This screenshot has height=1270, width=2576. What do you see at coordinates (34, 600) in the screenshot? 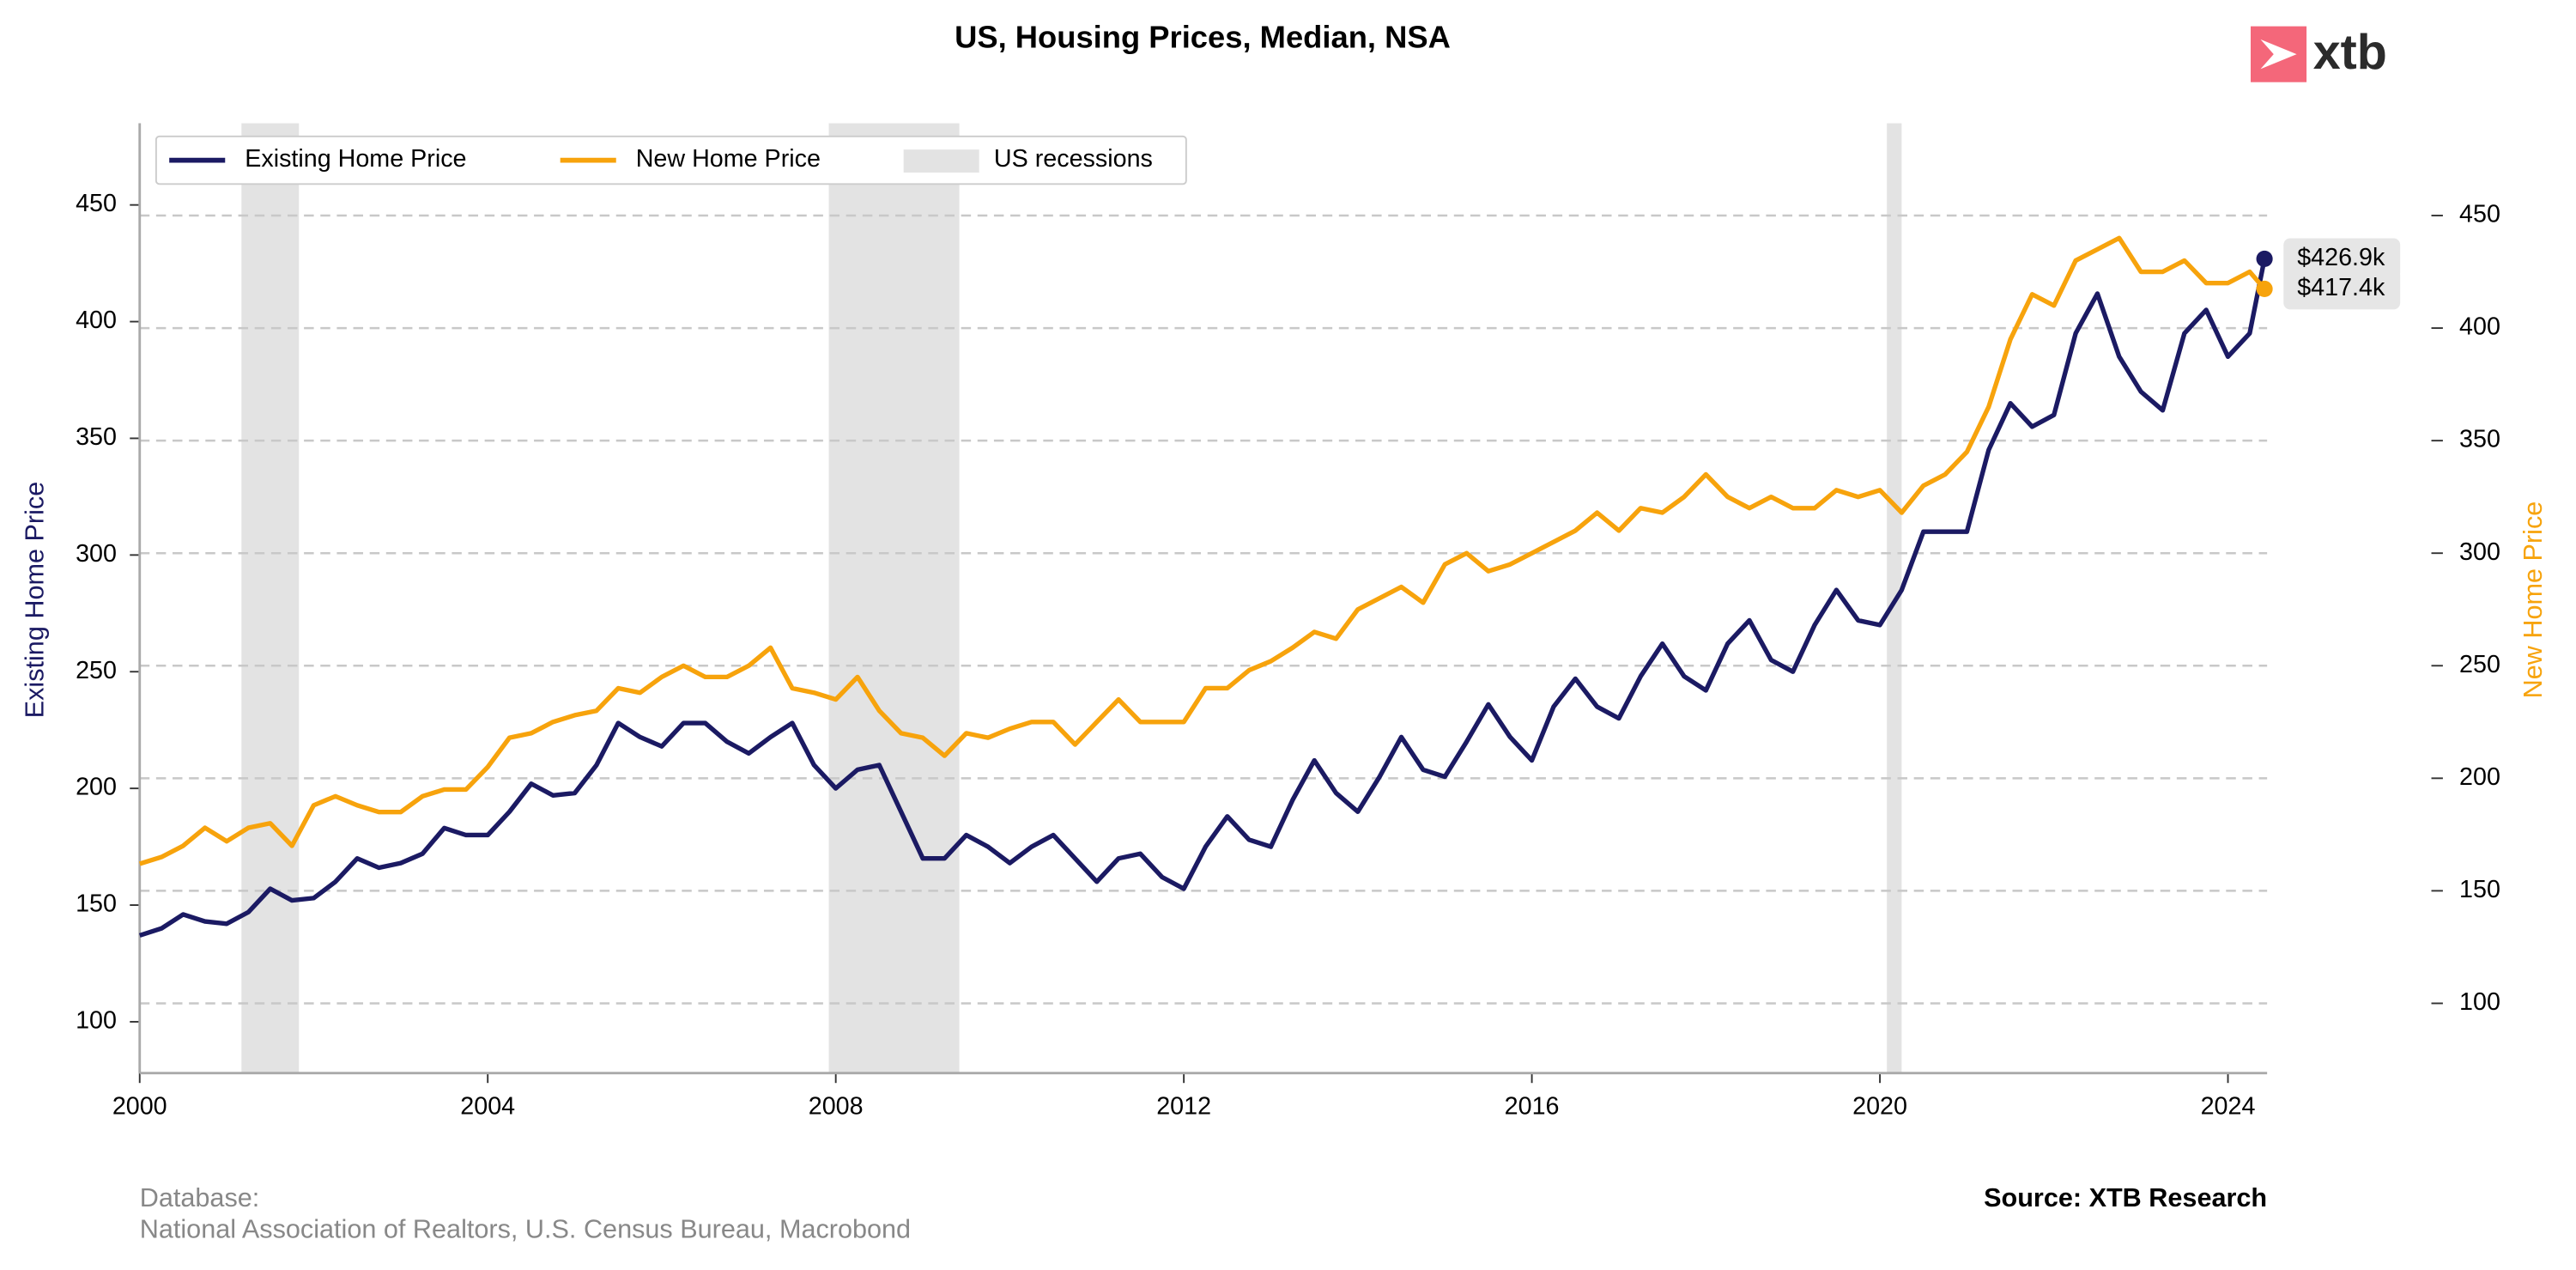
I see `y-axis-title: Existing Home Price` at bounding box center [34, 600].